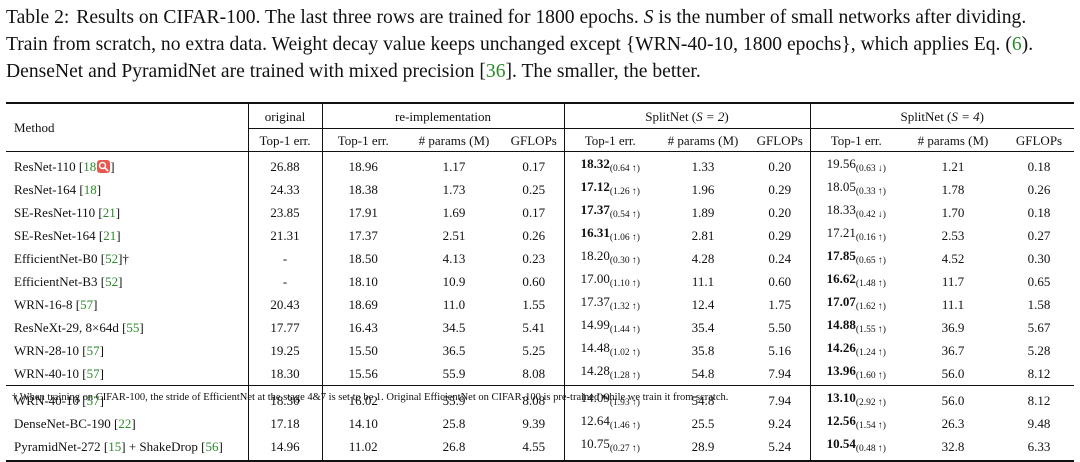 This screenshot has height=462, width=1080. What do you see at coordinates (870, 284) in the screenshot?
I see `s4-delta: (1.48 ↑)` at bounding box center [870, 284].